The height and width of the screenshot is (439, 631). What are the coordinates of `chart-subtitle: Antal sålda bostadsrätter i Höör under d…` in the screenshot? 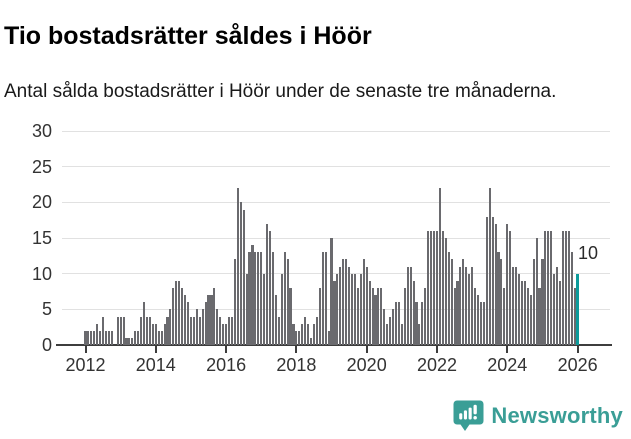 It's located at (280, 91).